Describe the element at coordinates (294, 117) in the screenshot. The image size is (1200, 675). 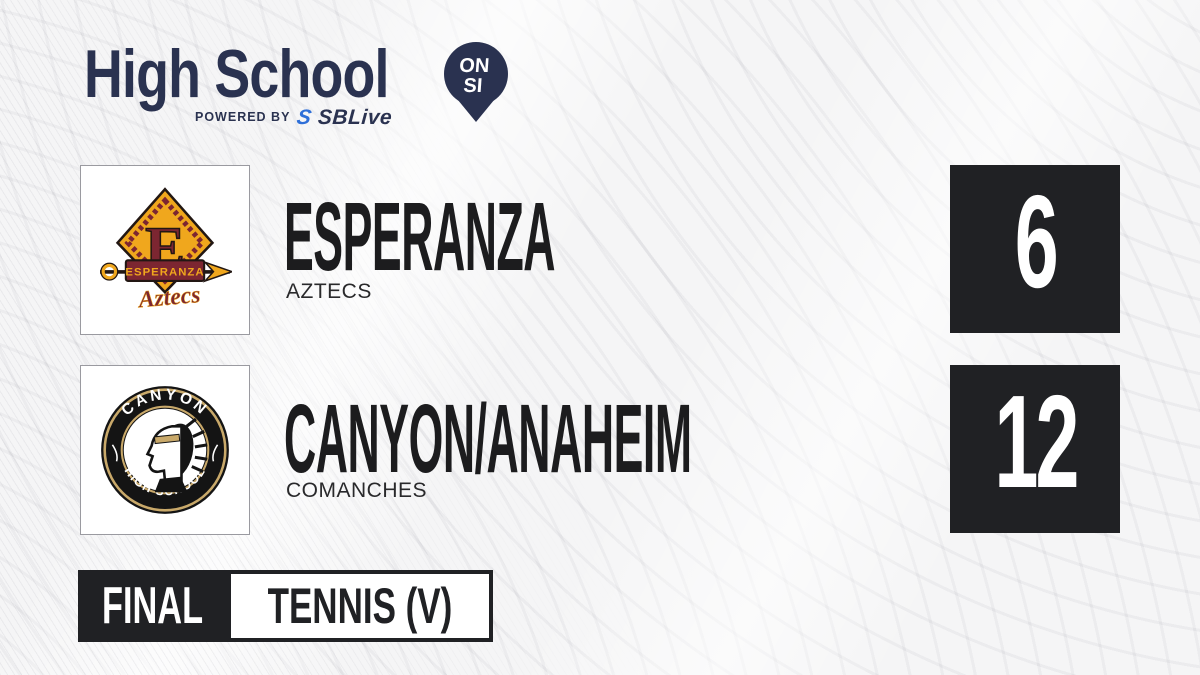
I see `powered-by-row: POWERED BY S SBLive` at that location.